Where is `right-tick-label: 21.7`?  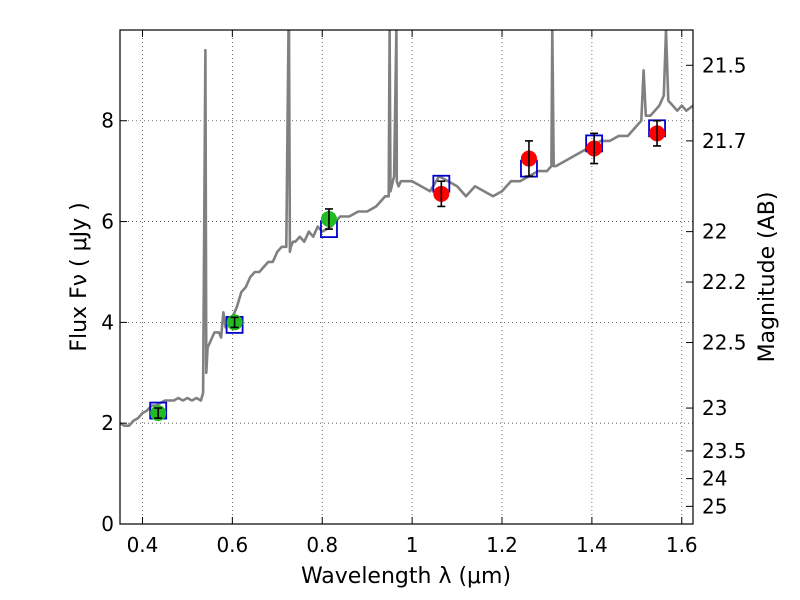 right-tick-label: 21.7 is located at coordinates (724, 141).